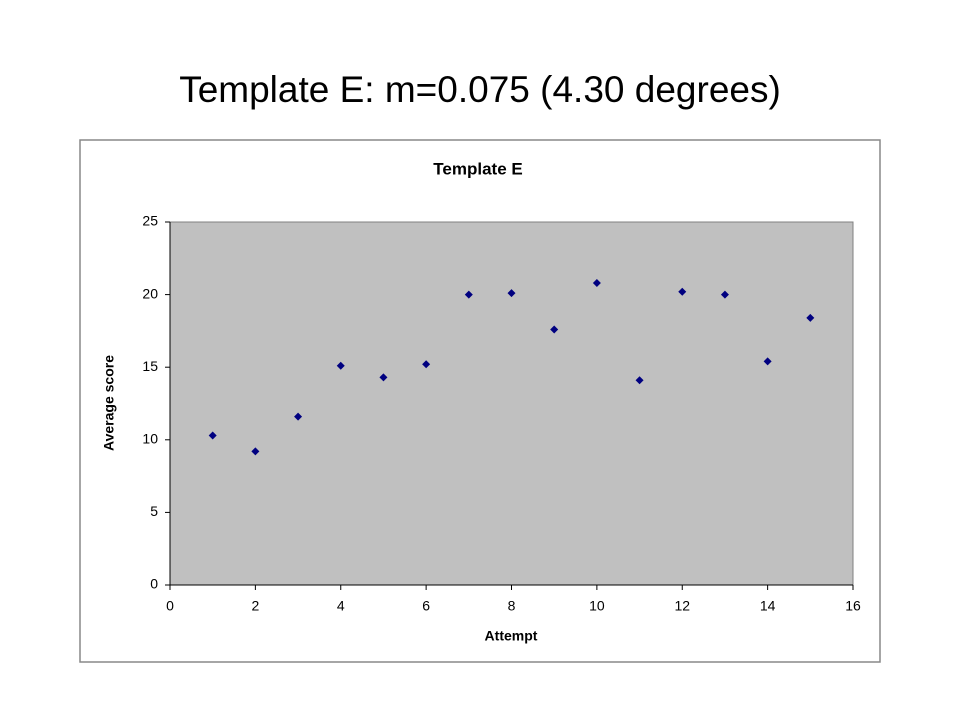  Describe the element at coordinates (512, 606) in the screenshot. I see `x-tick-label: 8` at that location.